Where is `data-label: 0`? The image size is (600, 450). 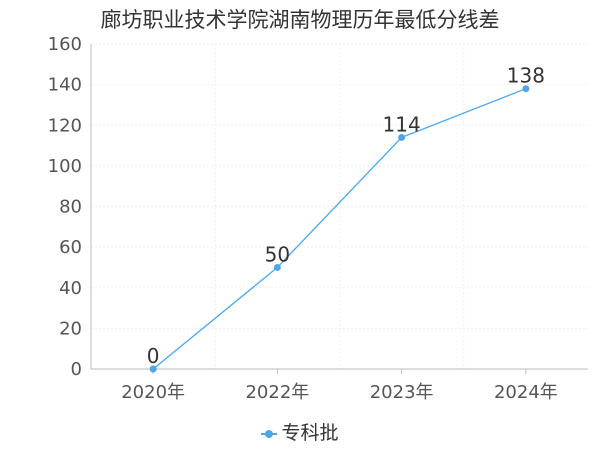 data-label: 0 is located at coordinates (153, 356).